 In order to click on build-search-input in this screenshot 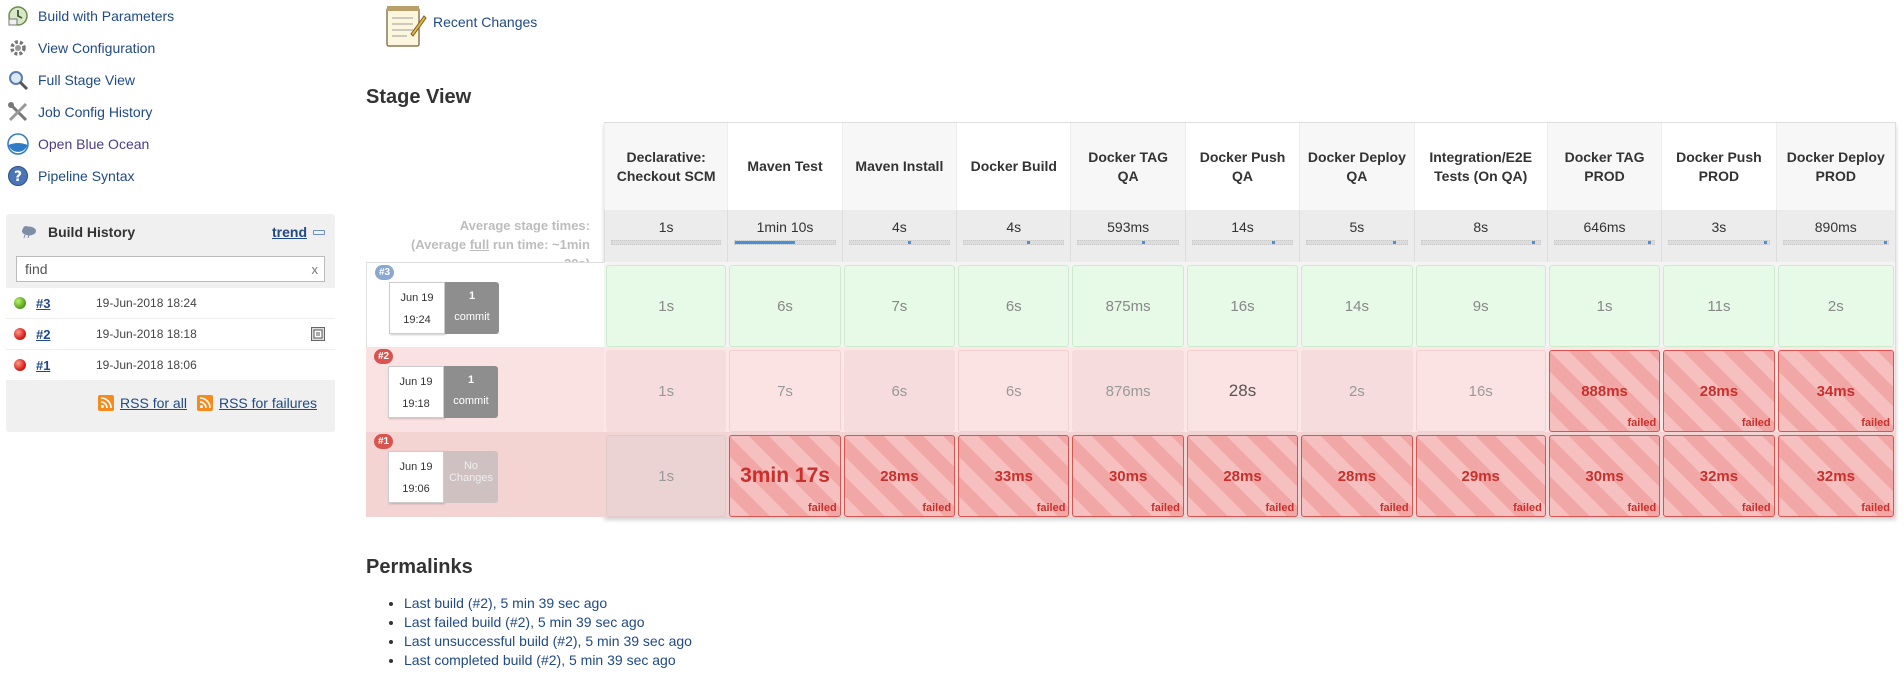, I will do `click(167, 269)`.